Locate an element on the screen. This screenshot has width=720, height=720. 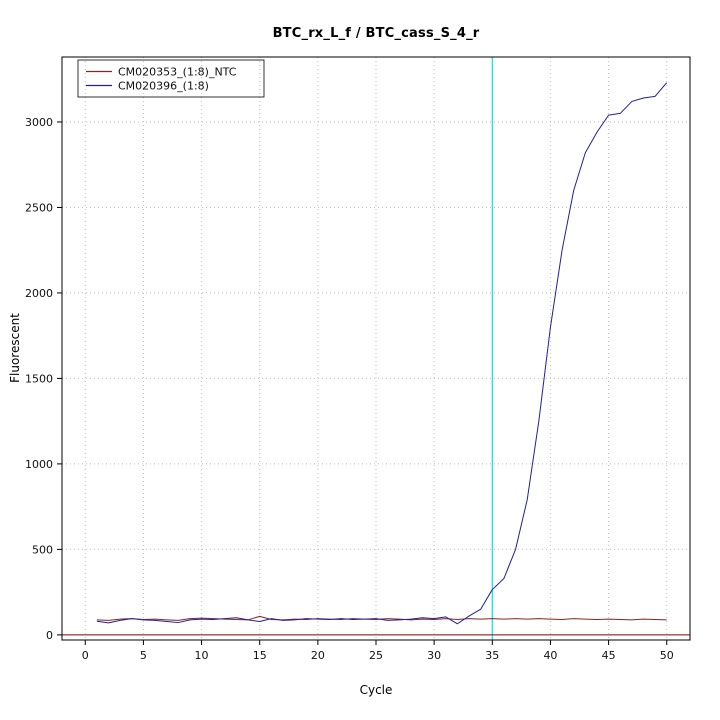
y-tick-label: 500 is located at coordinates (42, 549).